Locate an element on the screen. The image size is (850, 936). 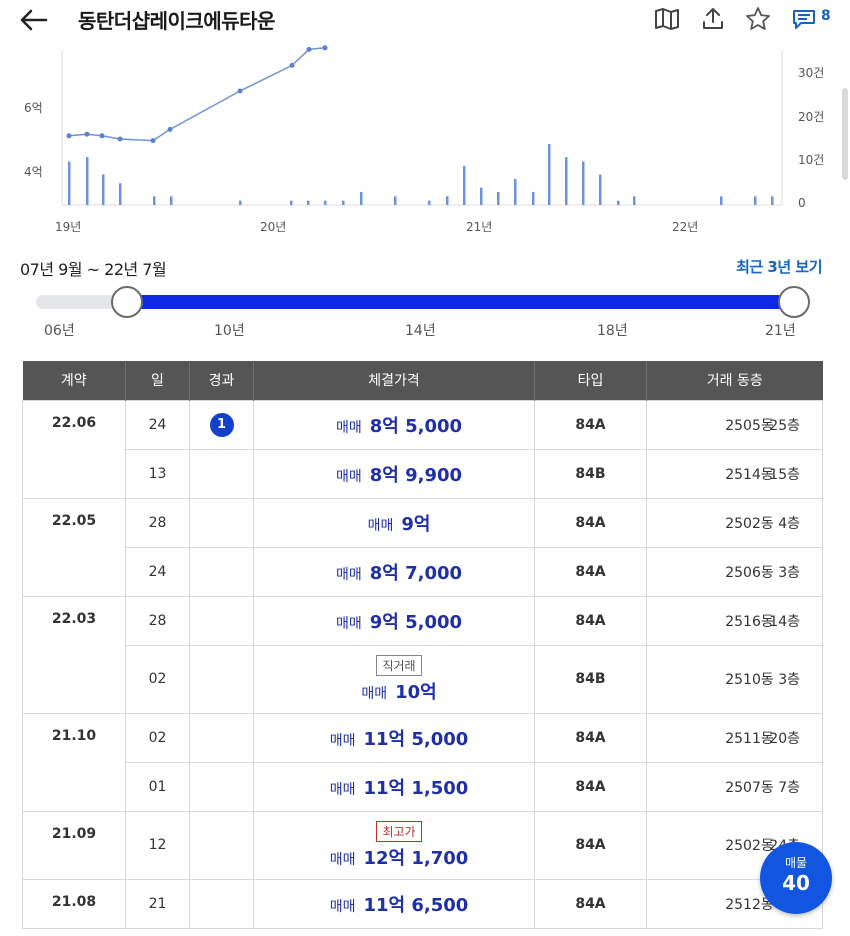
range-slider-end-handle is located at coordinates (794, 302).